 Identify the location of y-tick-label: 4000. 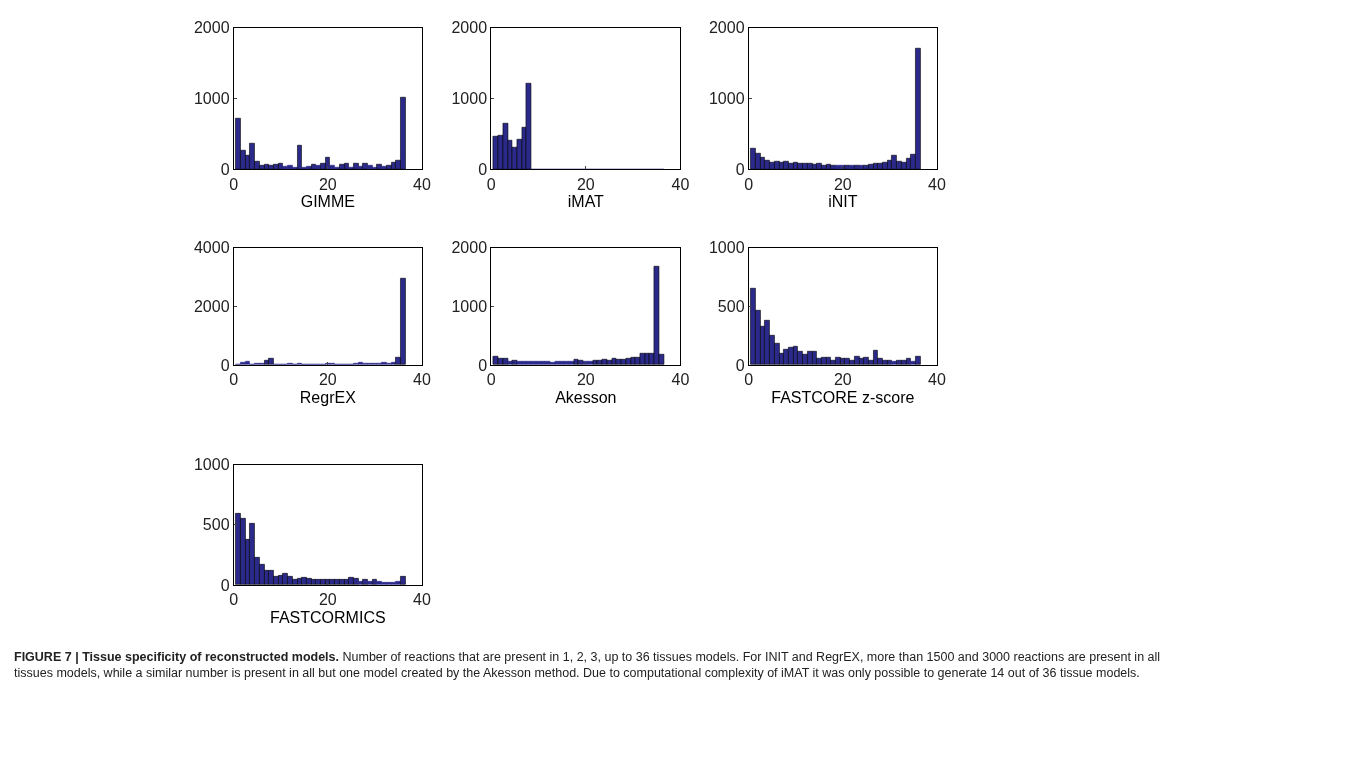
(211, 248).